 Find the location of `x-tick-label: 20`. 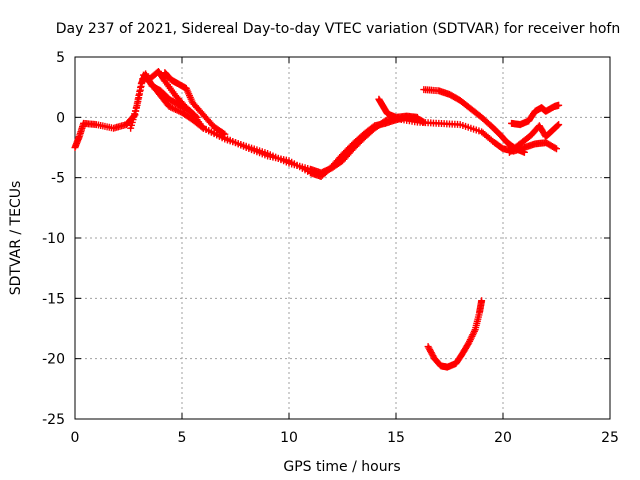

x-tick-label: 20 is located at coordinates (503, 438).